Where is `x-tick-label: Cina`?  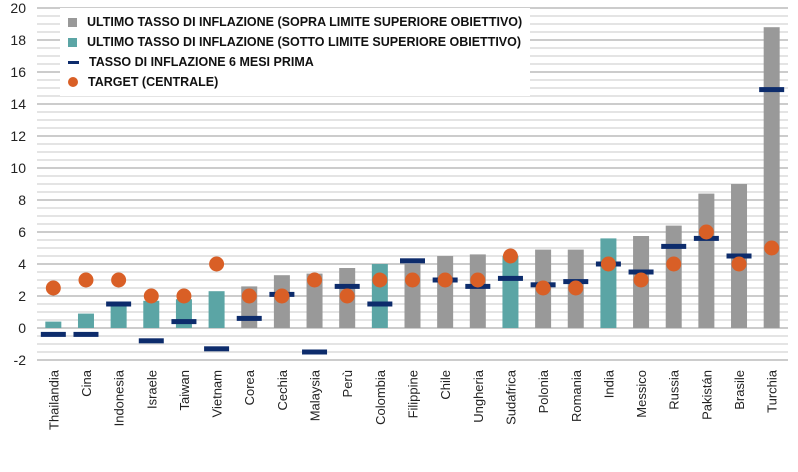
x-tick-label: Cina is located at coordinates (86, 383).